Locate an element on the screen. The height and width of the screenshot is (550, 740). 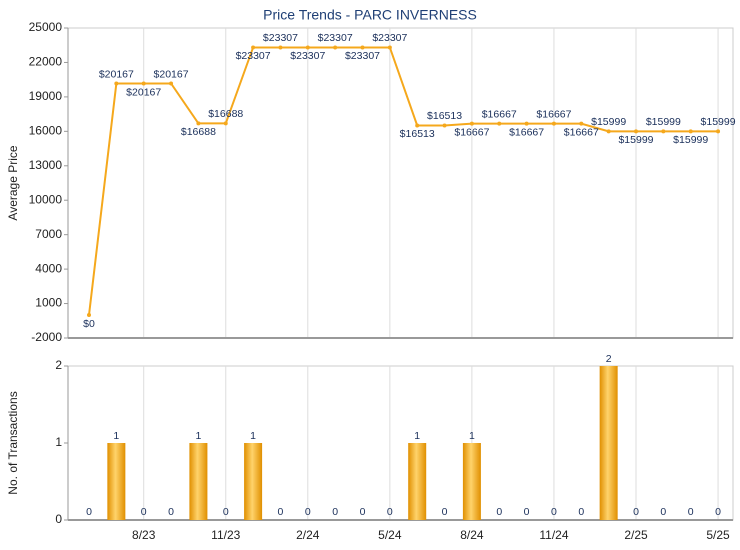
x-tick-label: 8/23 is located at coordinates (144, 535).